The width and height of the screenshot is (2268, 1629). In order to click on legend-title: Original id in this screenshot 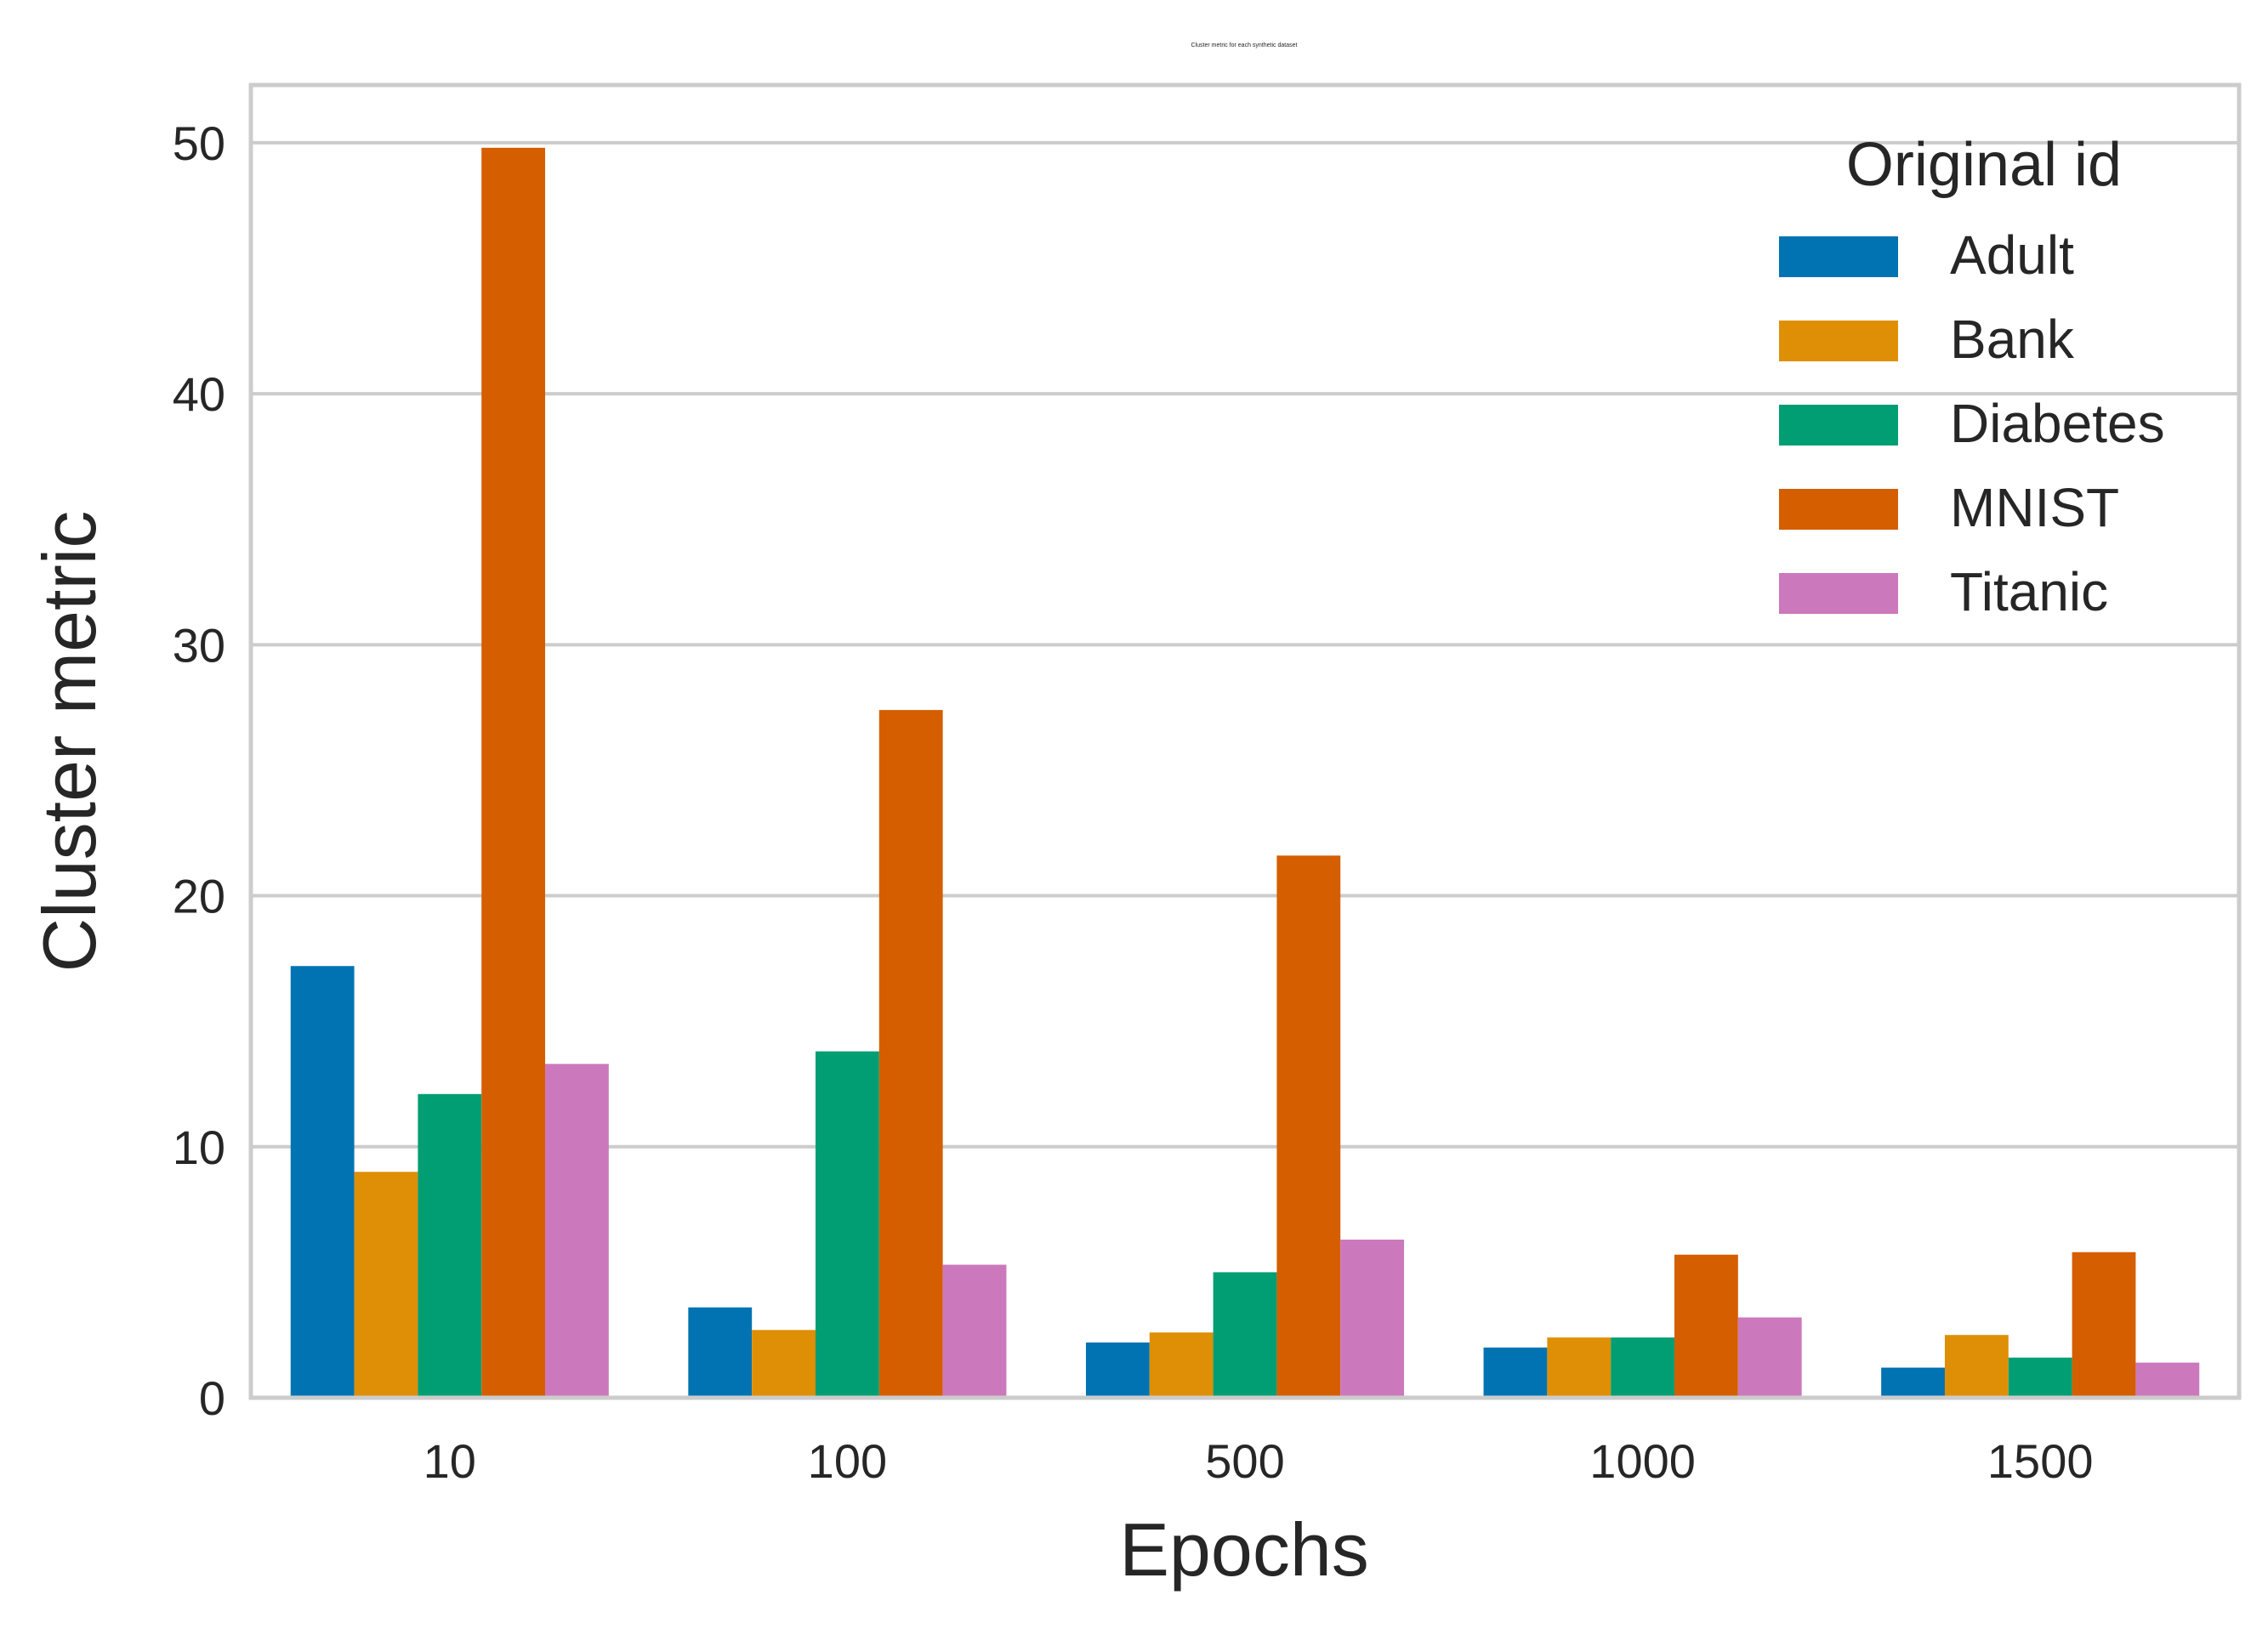, I will do `click(1984, 165)`.